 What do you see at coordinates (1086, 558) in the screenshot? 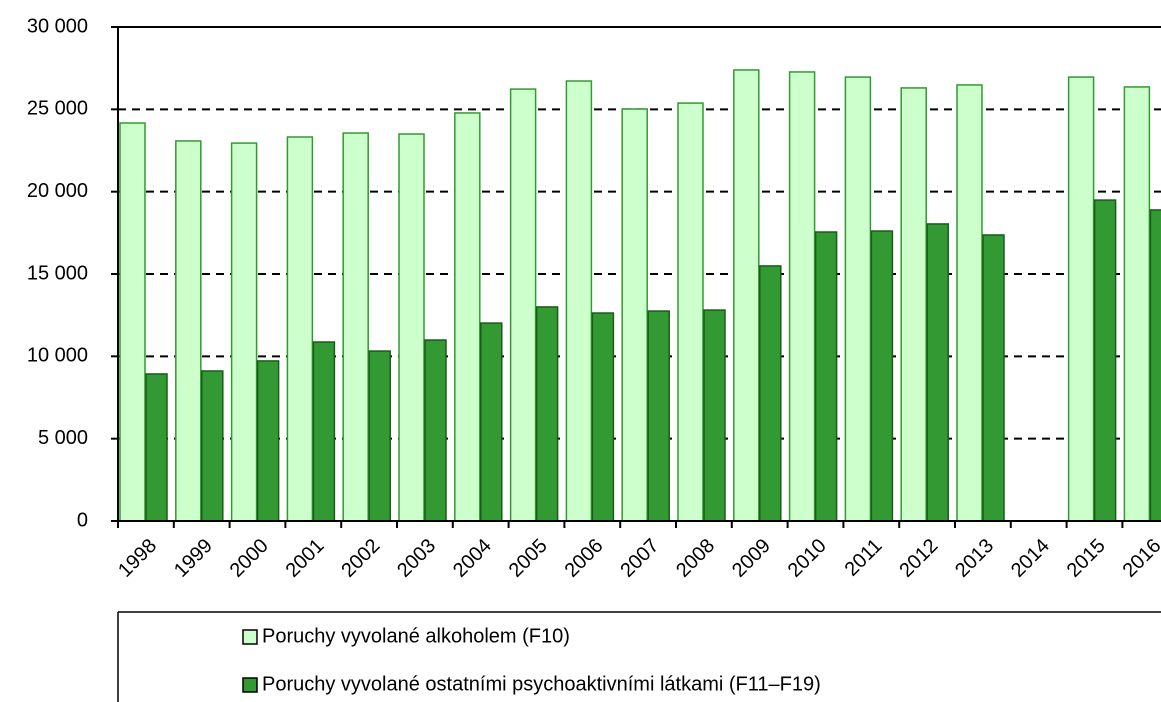
I see `x-tick-label: 2015` at bounding box center [1086, 558].